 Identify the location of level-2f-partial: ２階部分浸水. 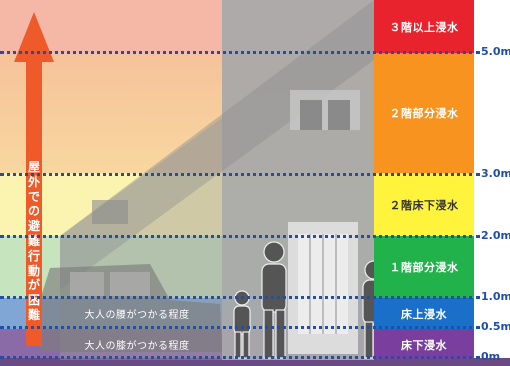
(424, 113).